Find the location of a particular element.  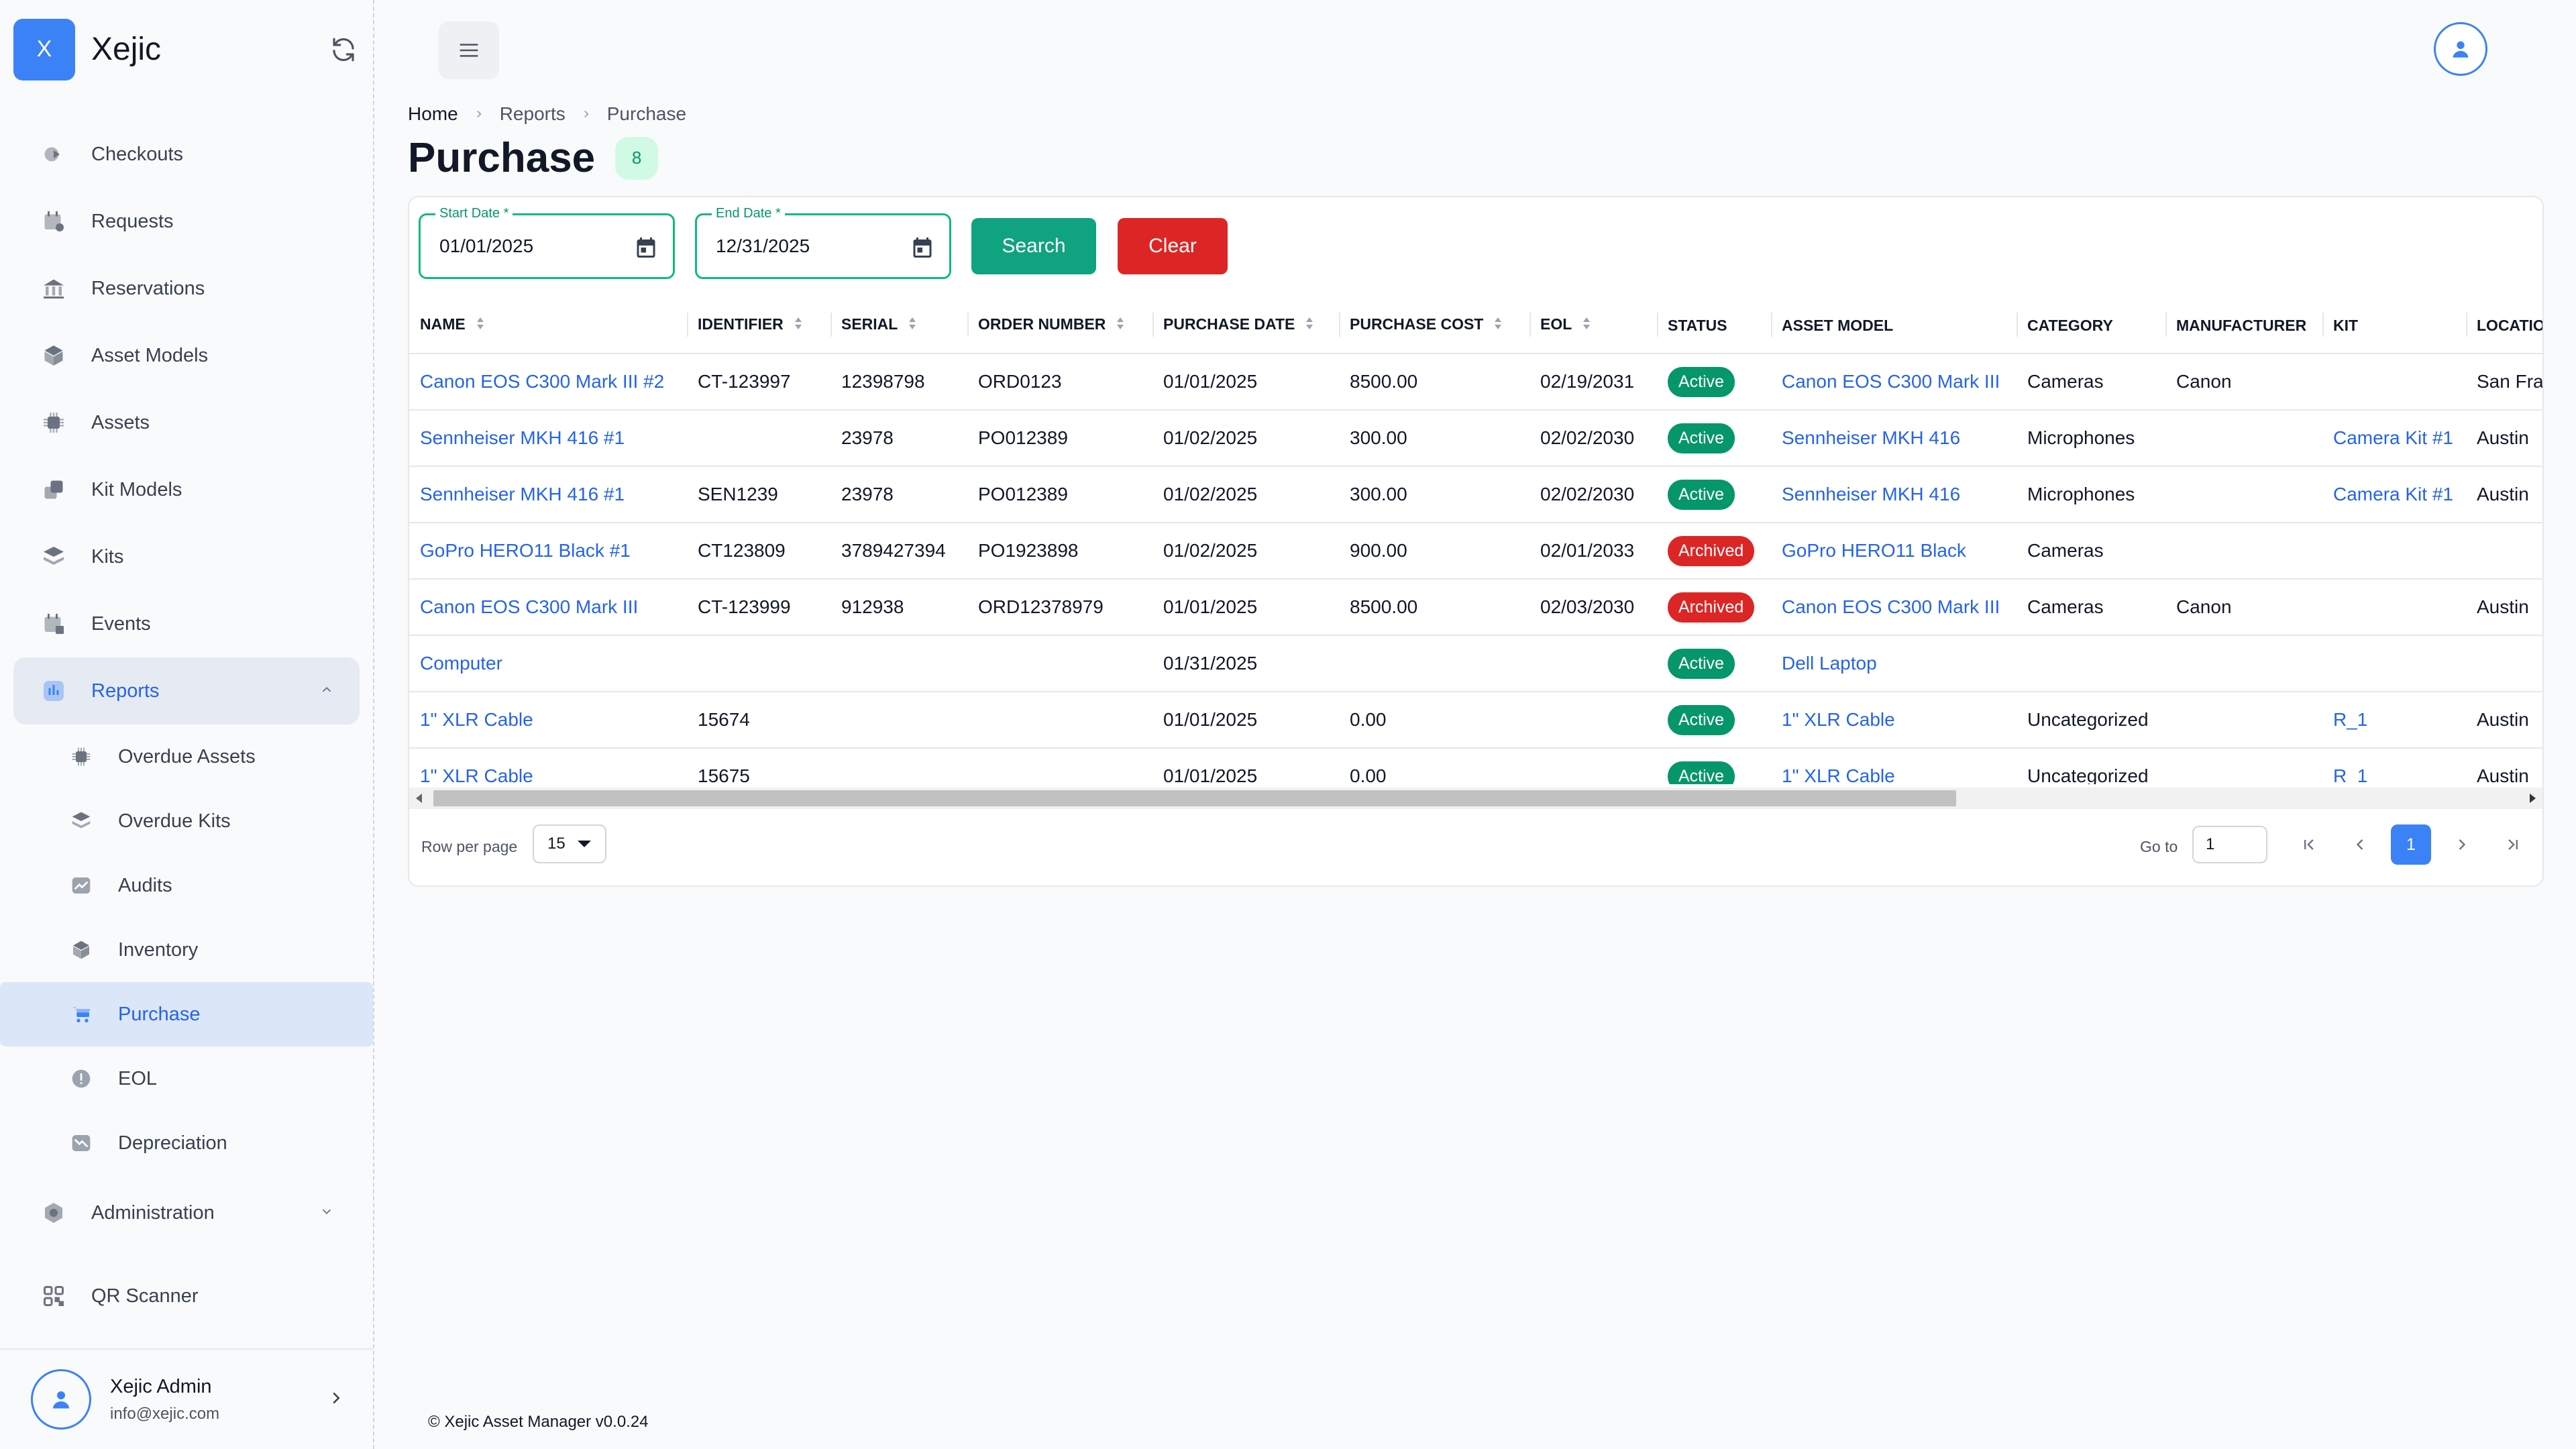

sidebar-subitem-overdue-assets: Overdue Assets is located at coordinates (186, 756).